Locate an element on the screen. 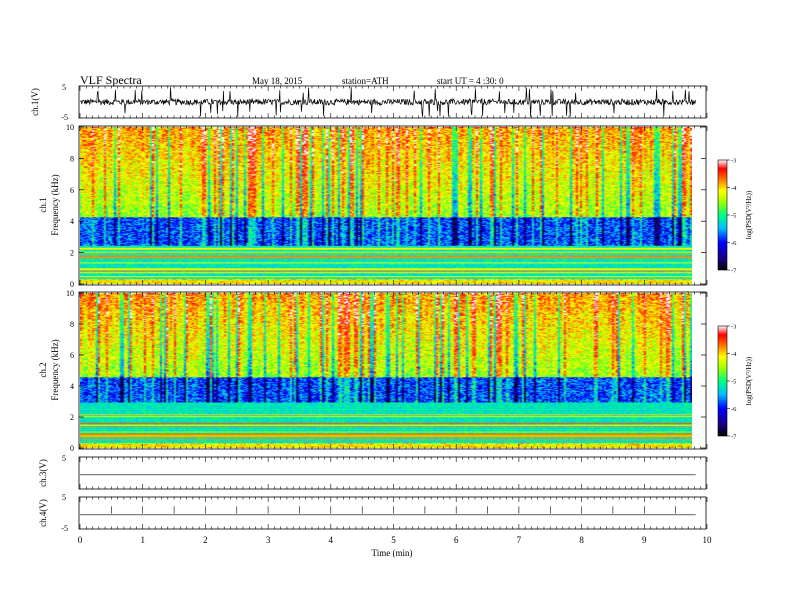  figure-start-time: start UT = 4 :30: 0 is located at coordinates (470, 81).